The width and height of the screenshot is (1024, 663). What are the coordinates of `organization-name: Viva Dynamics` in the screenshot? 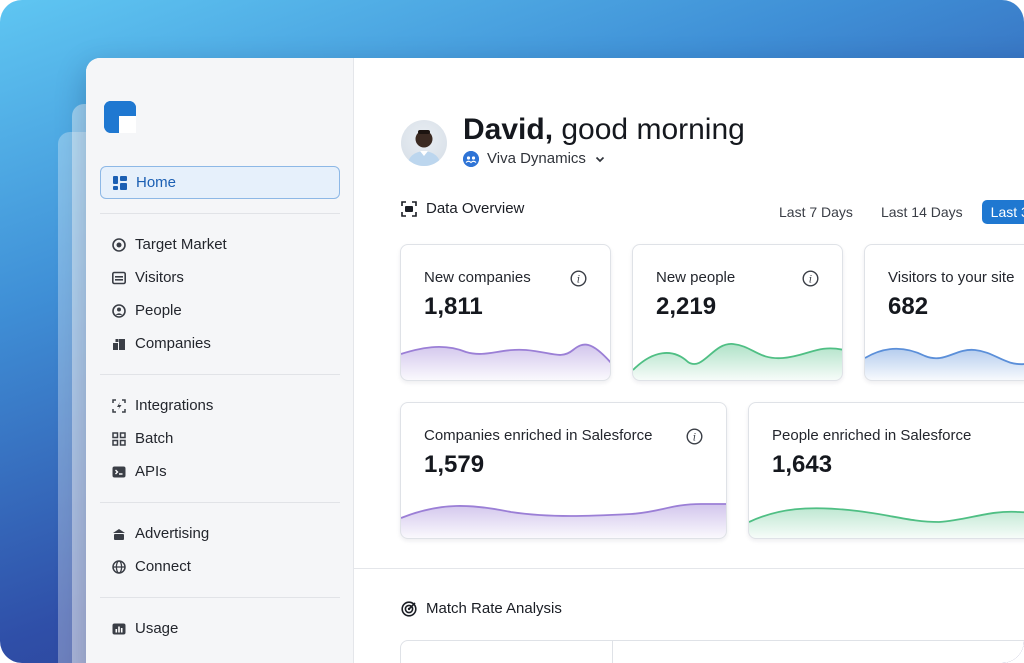 It's located at (536, 158).